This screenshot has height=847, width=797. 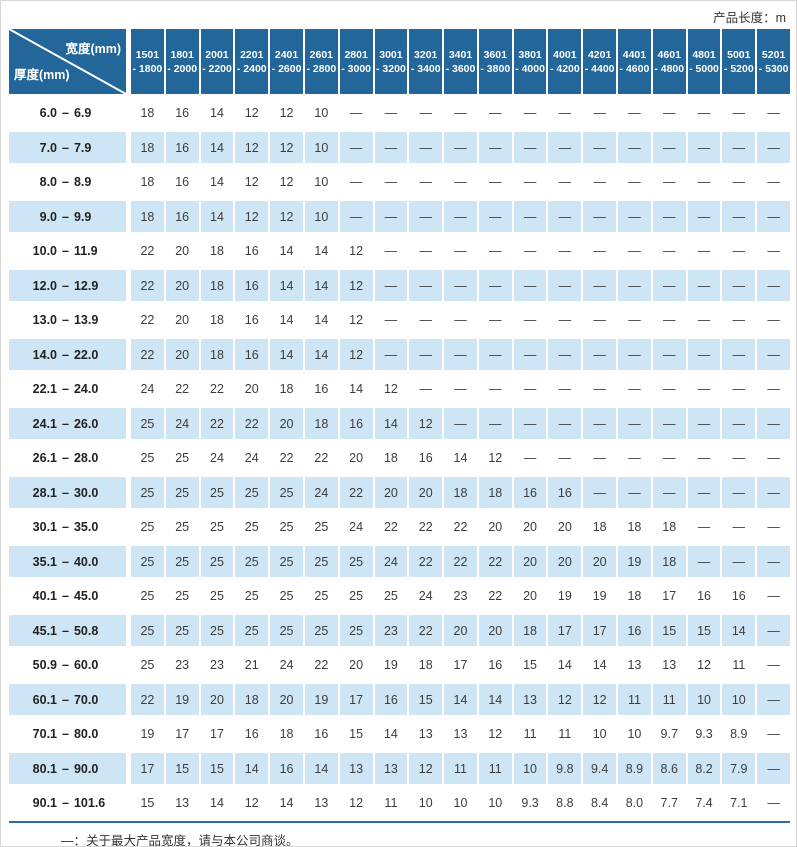 What do you see at coordinates (45, 354) in the screenshot?
I see `thickness-low: 14.0` at bounding box center [45, 354].